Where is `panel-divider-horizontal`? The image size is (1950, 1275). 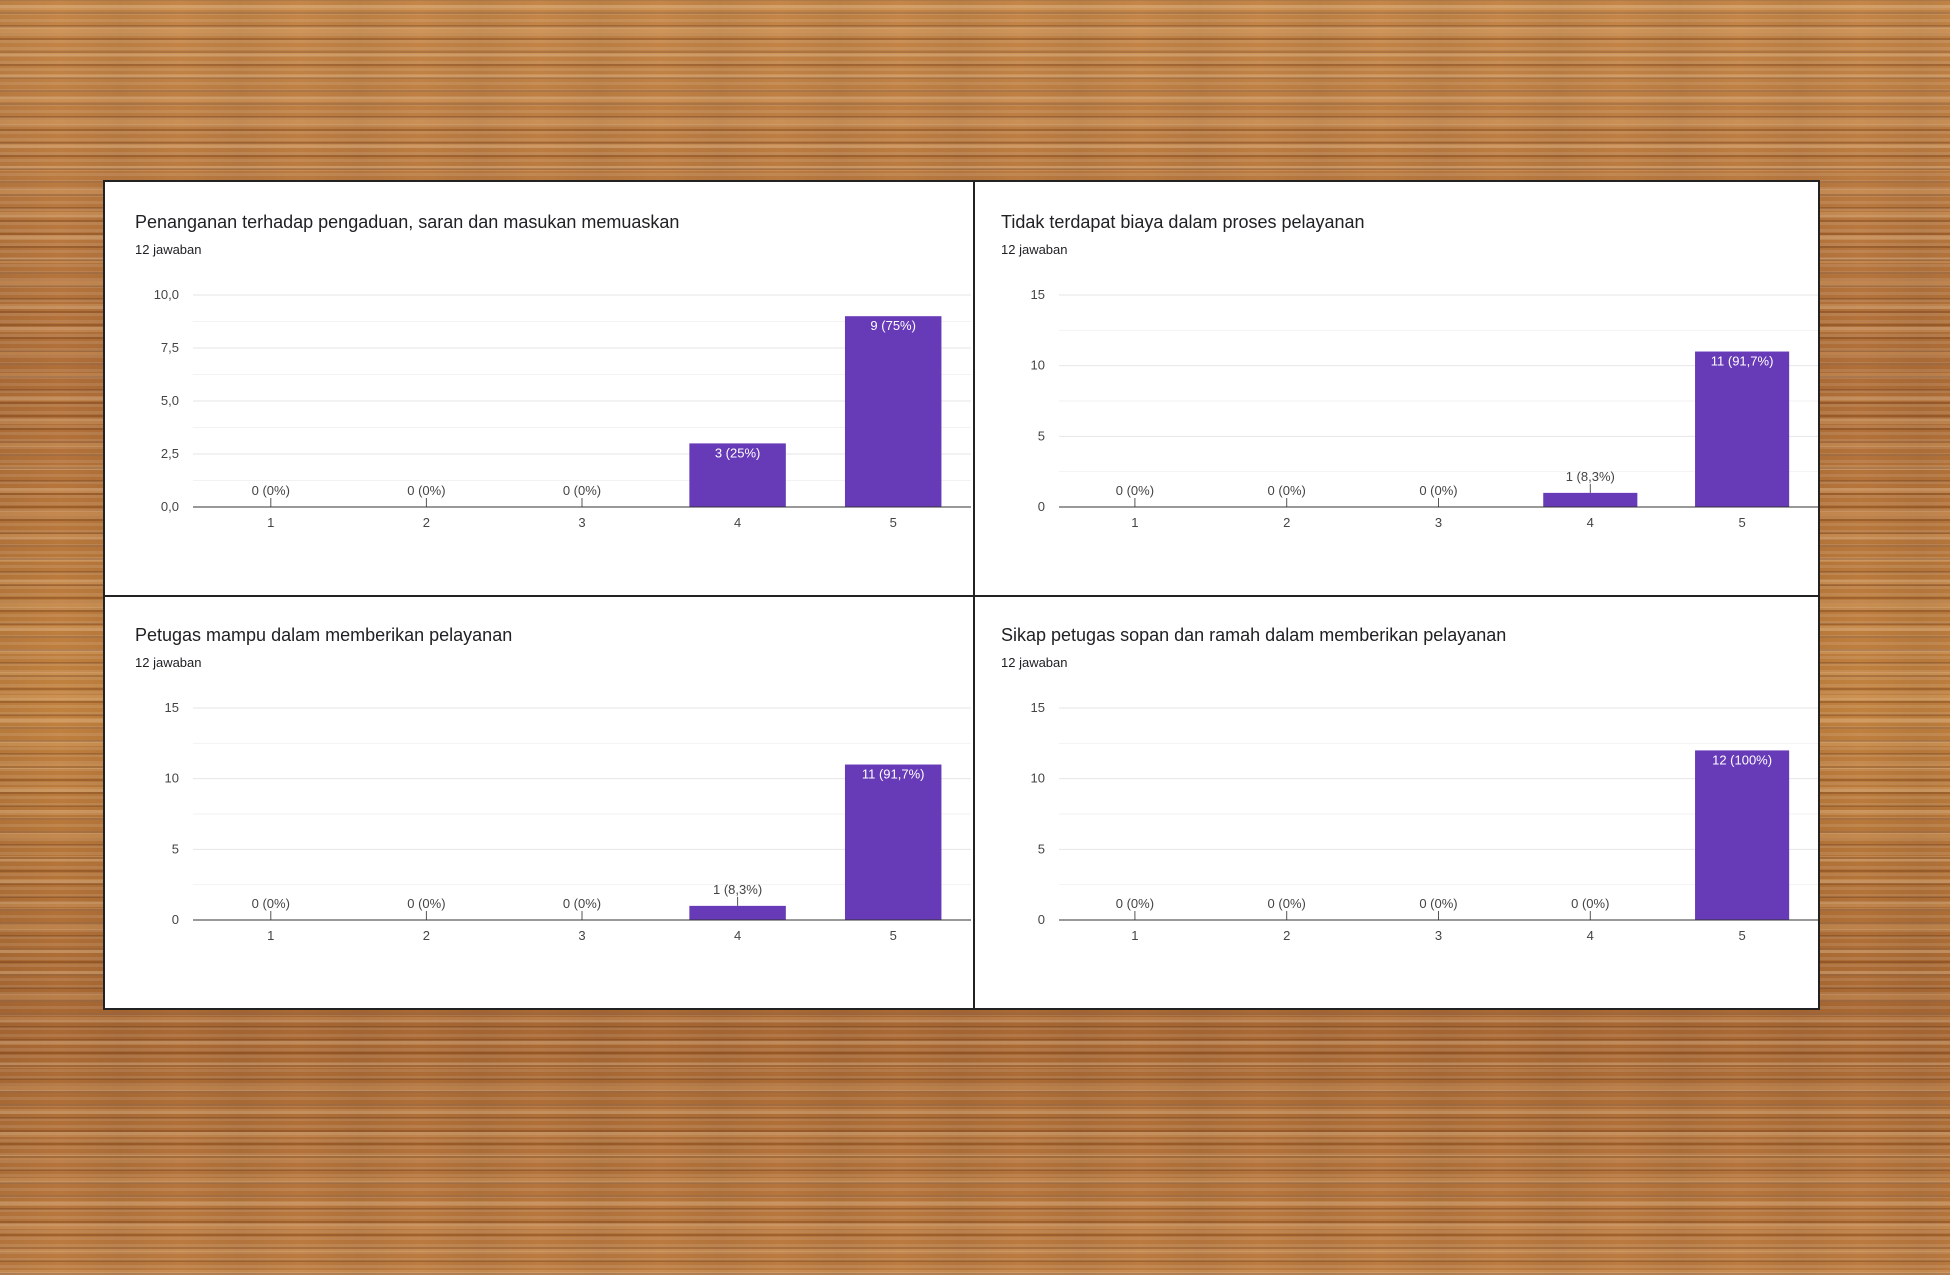 panel-divider-horizontal is located at coordinates (961, 596).